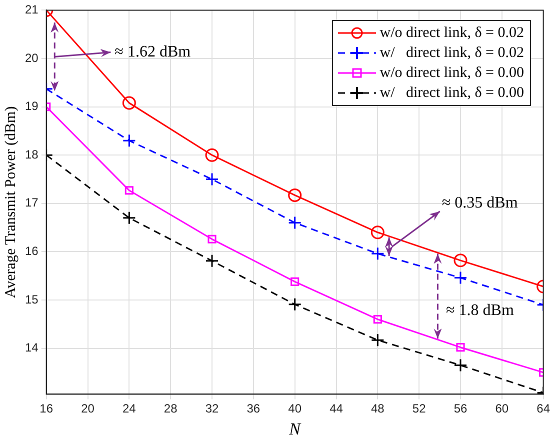 This screenshot has height=440, width=553. Describe the element at coordinates (295, 409) in the screenshot. I see `x-tick-label: 40` at that location.